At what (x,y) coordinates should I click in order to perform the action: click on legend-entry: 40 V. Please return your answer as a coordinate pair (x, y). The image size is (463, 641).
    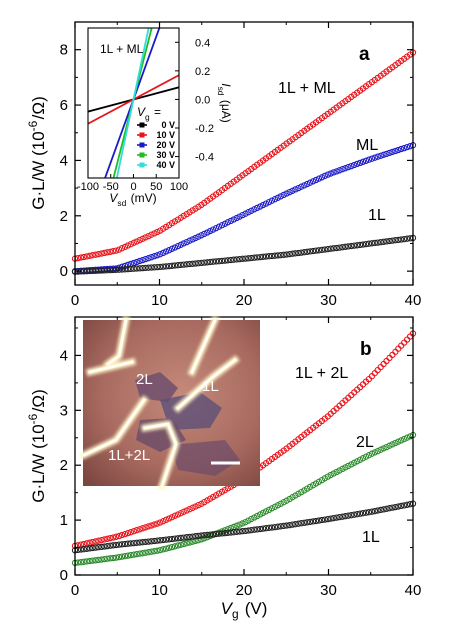
    Looking at the image, I should click on (165, 165).